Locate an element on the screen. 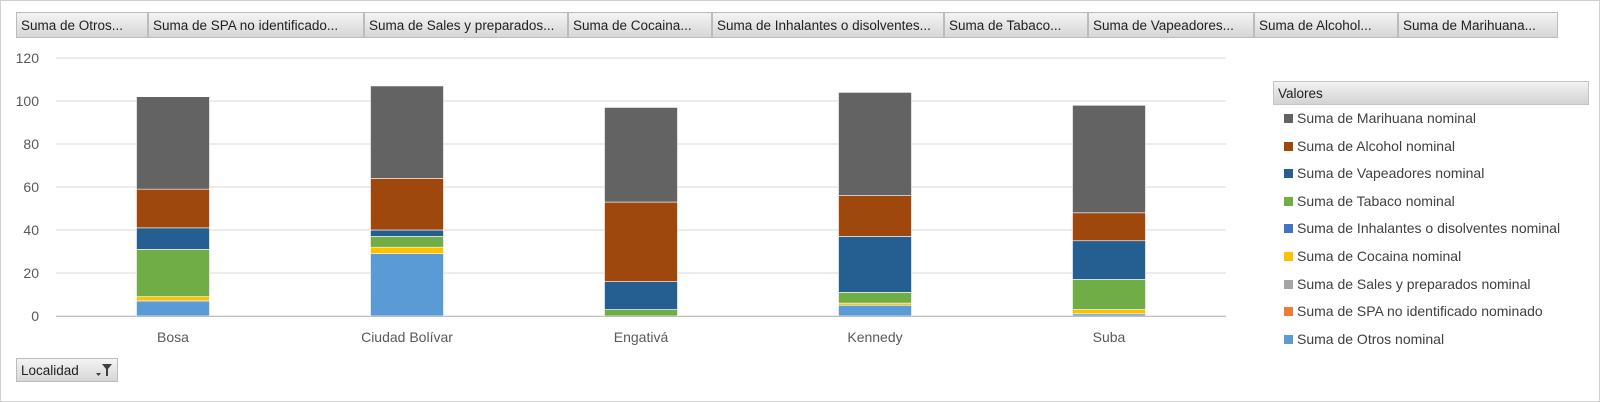  legend-label: Suma de SPA no identificado nominado is located at coordinates (1420, 311).